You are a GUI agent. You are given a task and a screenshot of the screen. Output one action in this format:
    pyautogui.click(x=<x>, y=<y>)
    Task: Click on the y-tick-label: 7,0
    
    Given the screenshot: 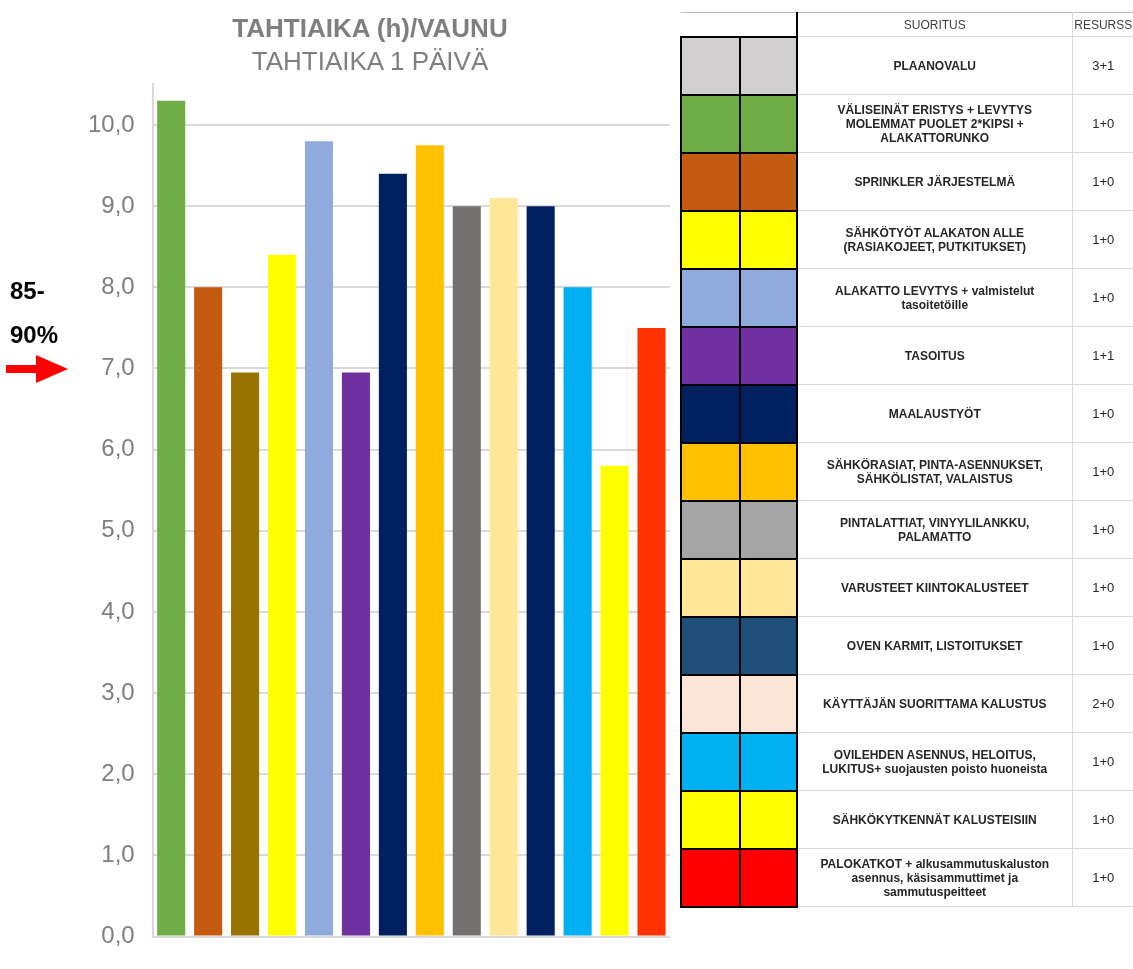 What is the action you would take?
    pyautogui.click(x=118, y=367)
    